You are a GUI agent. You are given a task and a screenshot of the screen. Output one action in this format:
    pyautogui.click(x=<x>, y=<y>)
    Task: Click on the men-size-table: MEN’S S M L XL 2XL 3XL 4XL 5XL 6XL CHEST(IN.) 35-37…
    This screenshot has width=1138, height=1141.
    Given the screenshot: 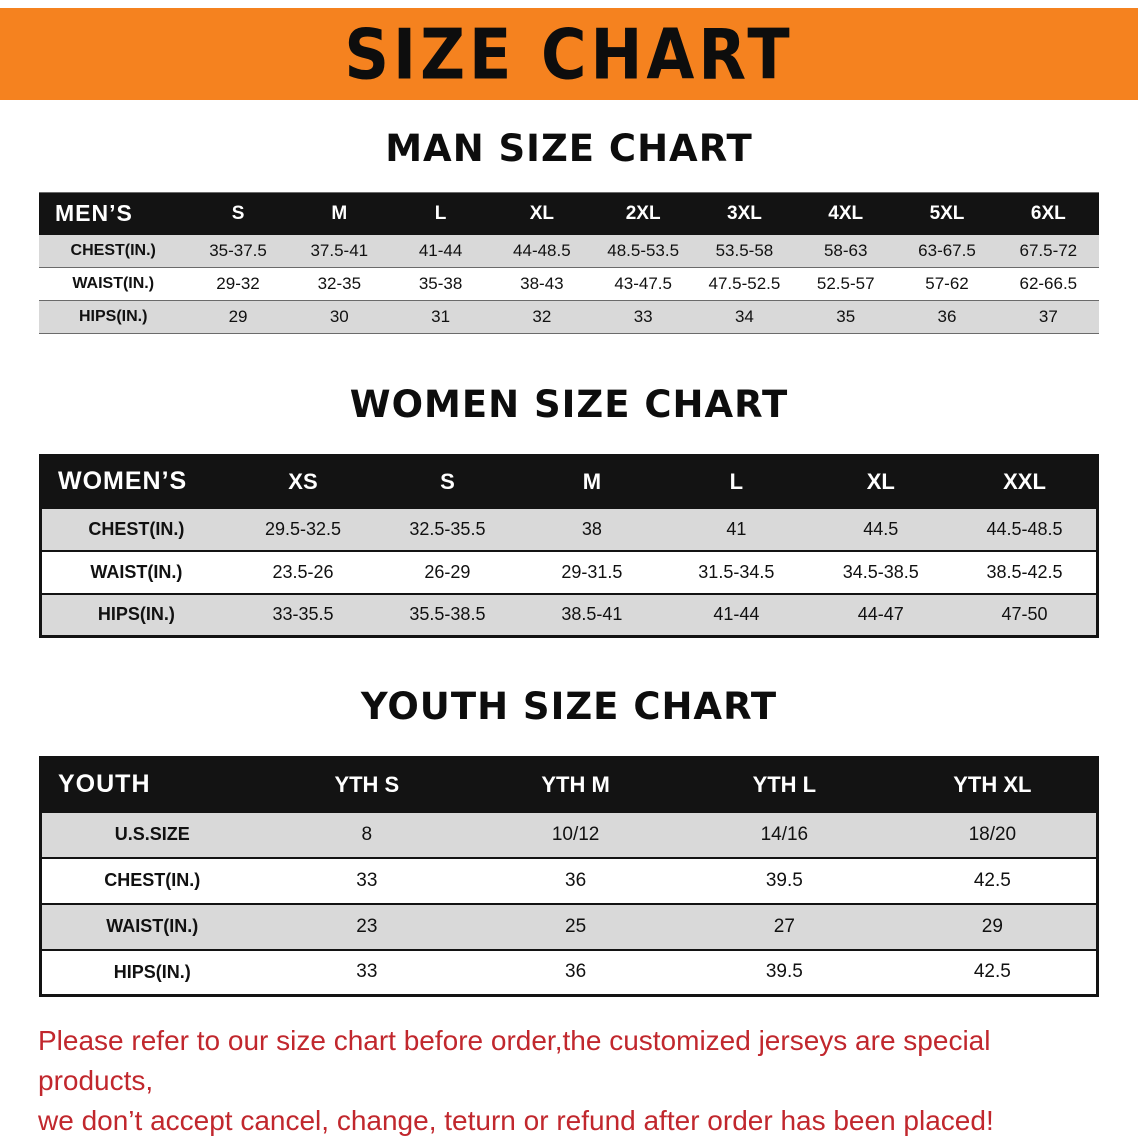 What is the action you would take?
    pyautogui.click(x=569, y=263)
    